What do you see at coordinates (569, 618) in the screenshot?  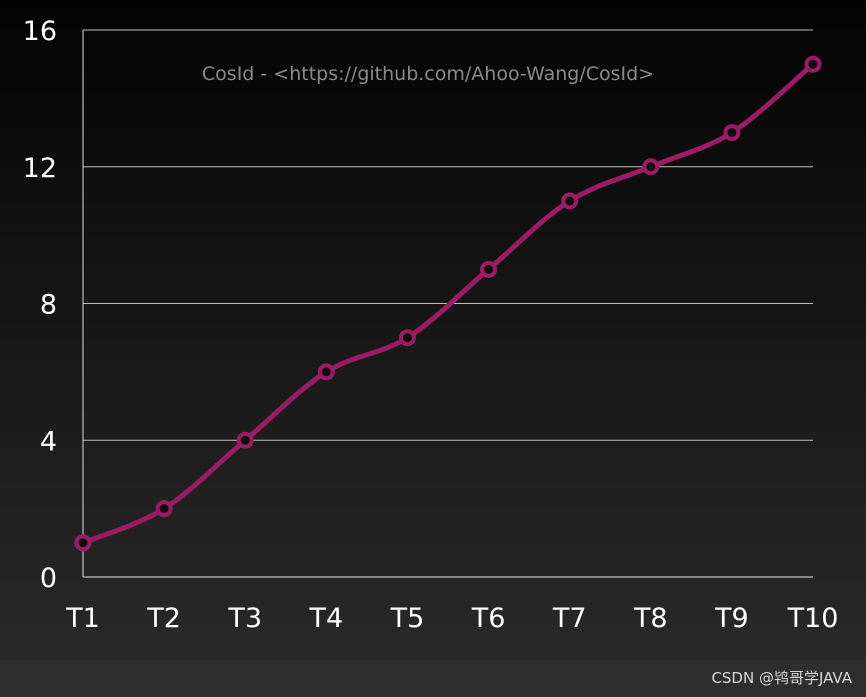 I see `x-tick-label: T7` at bounding box center [569, 618].